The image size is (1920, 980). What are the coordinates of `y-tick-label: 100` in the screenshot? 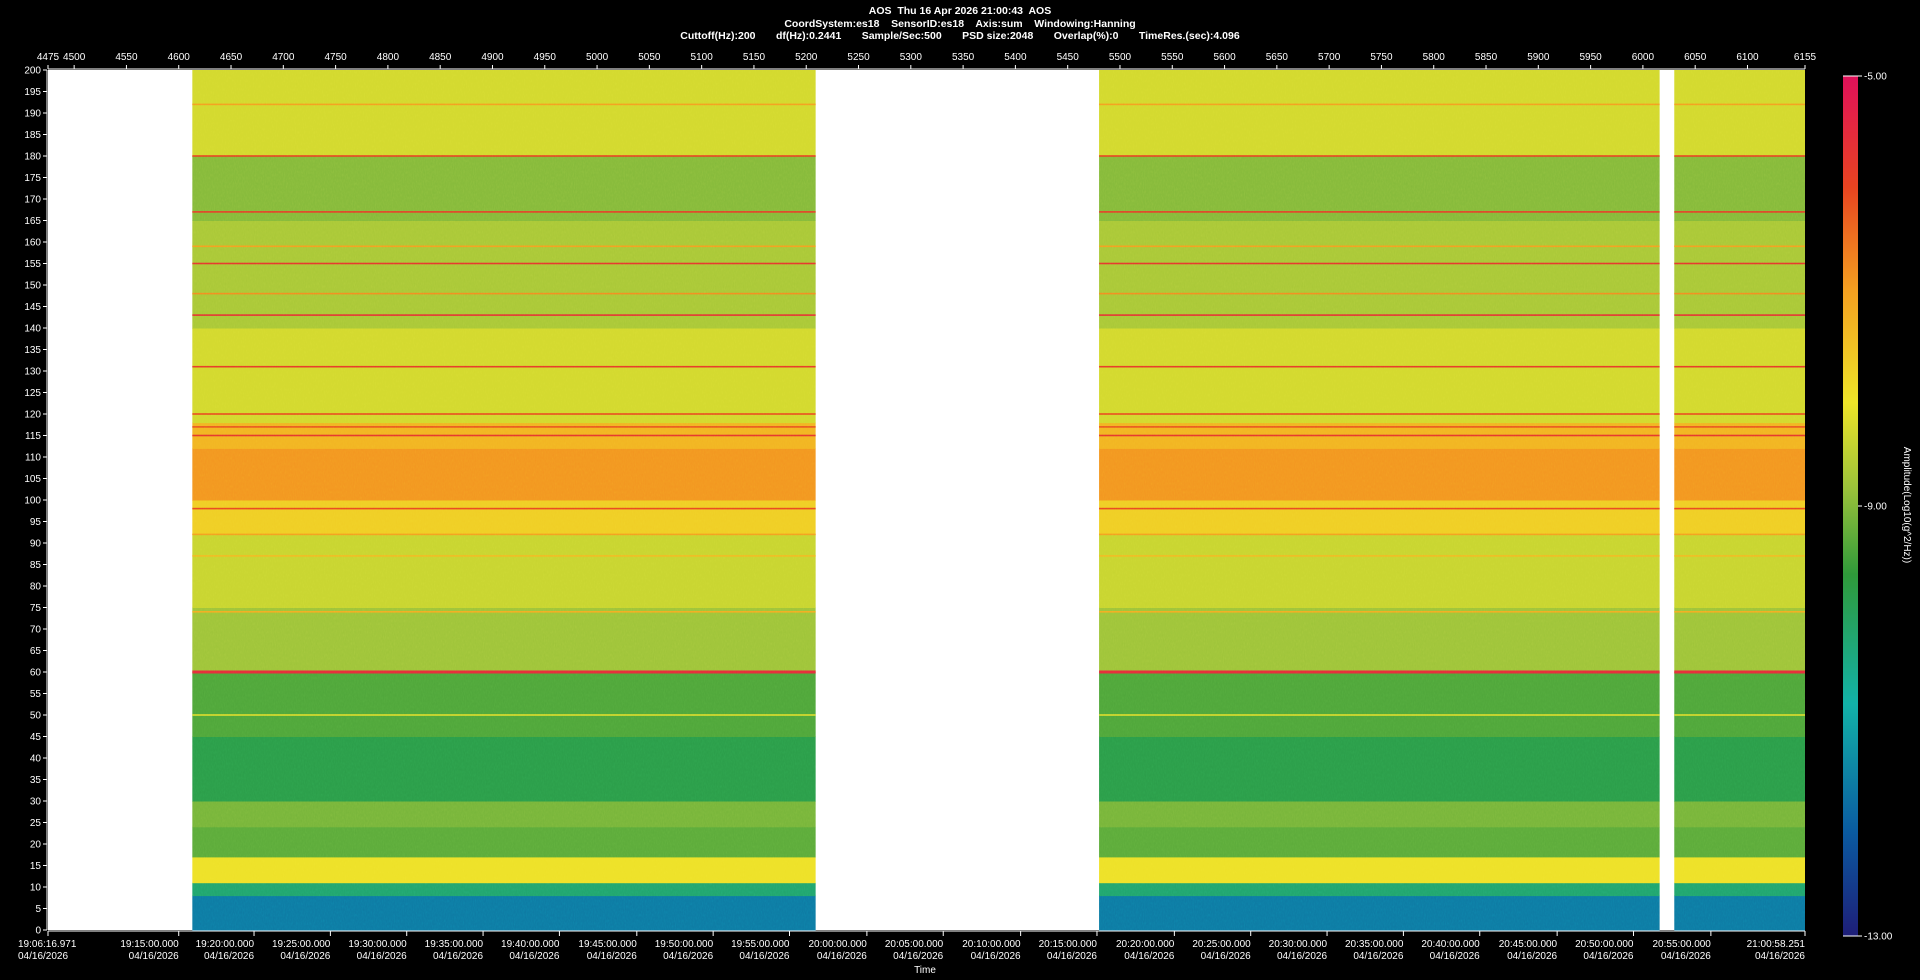 It's located at (32, 501).